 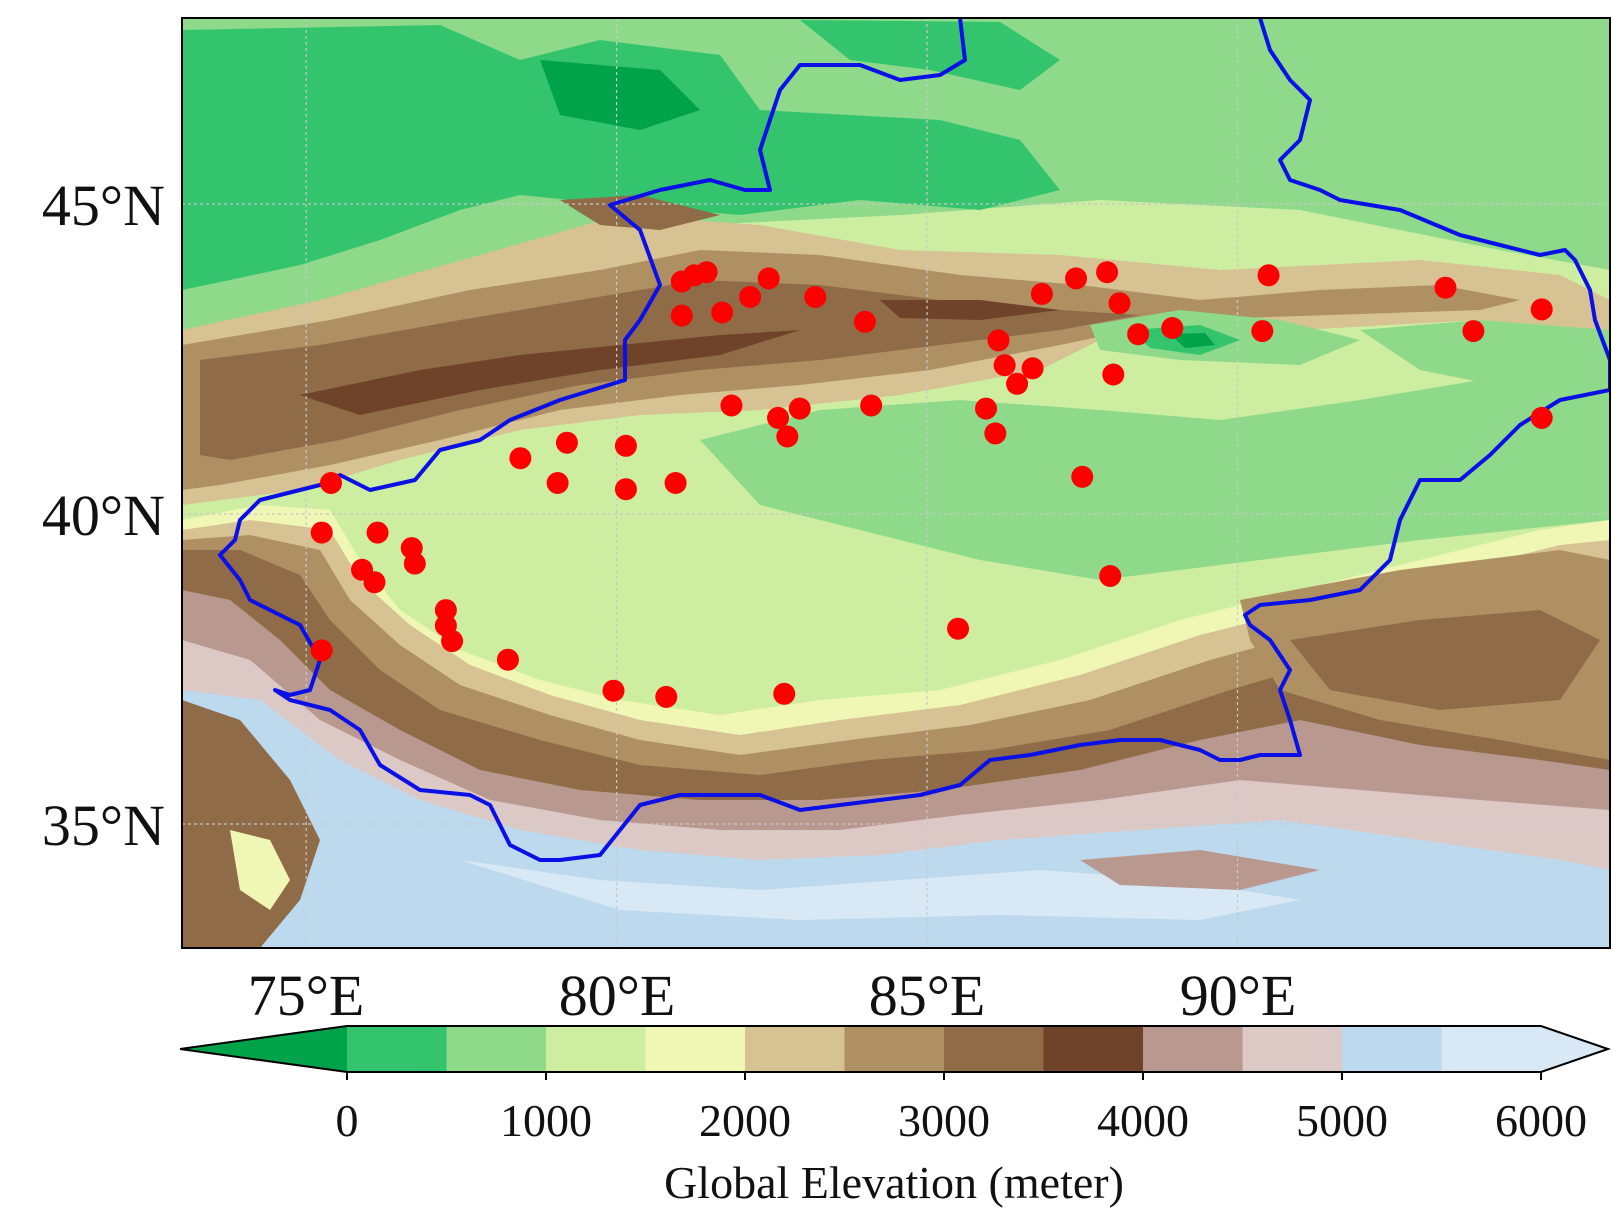 I want to click on cb-tick-0: 0, so click(x=347, y=1120).